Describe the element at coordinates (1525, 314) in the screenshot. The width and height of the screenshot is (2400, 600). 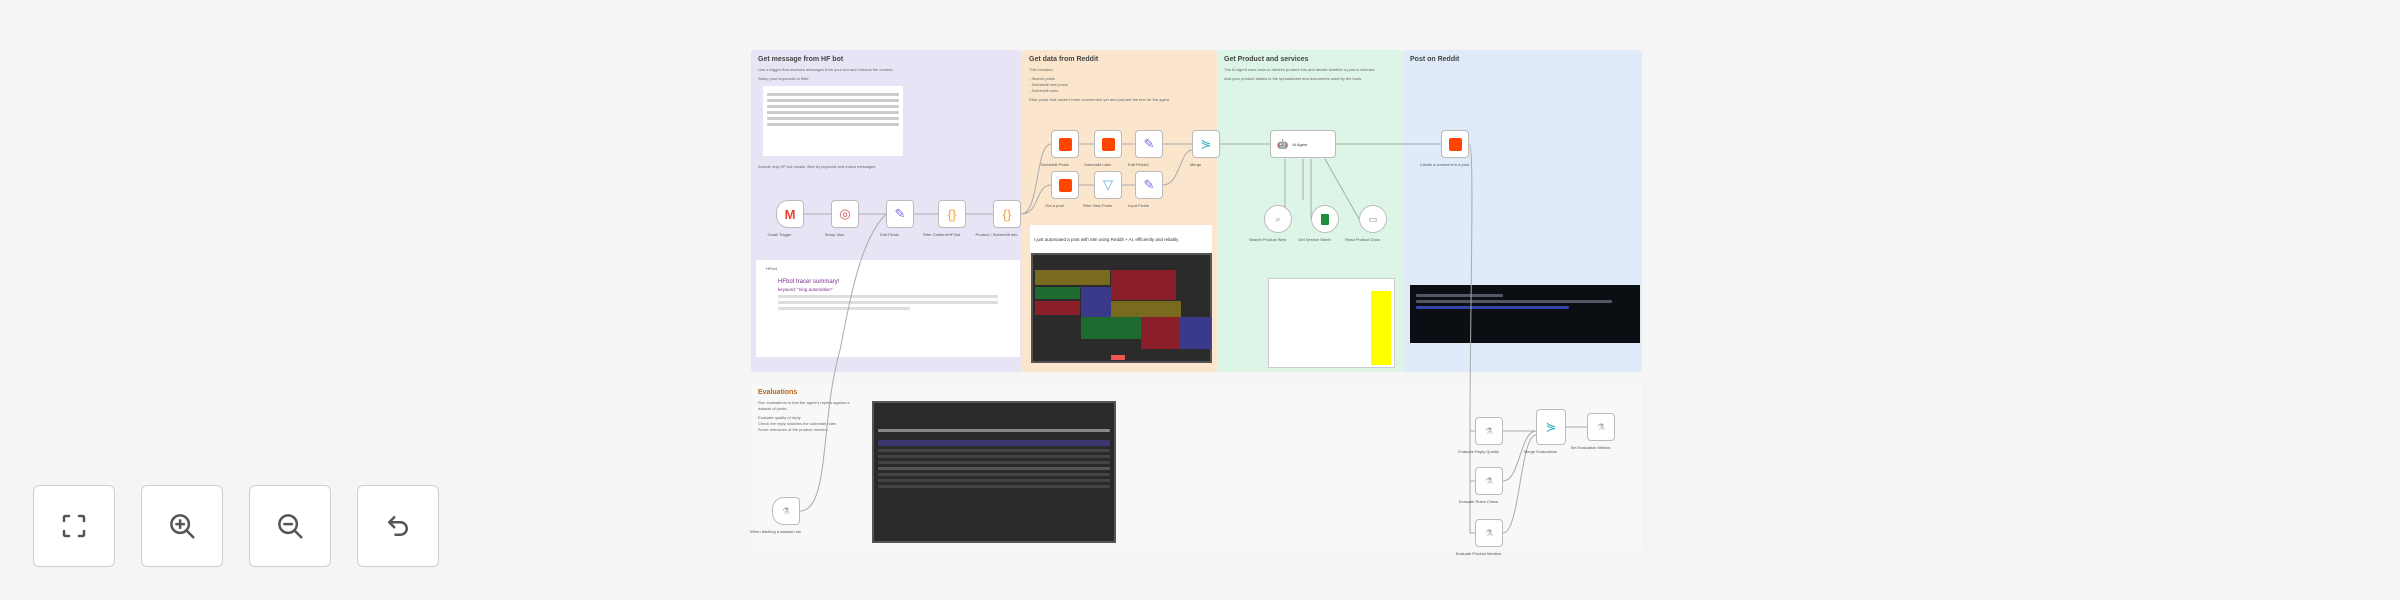
I see `reddit-comment-screenshot` at that location.